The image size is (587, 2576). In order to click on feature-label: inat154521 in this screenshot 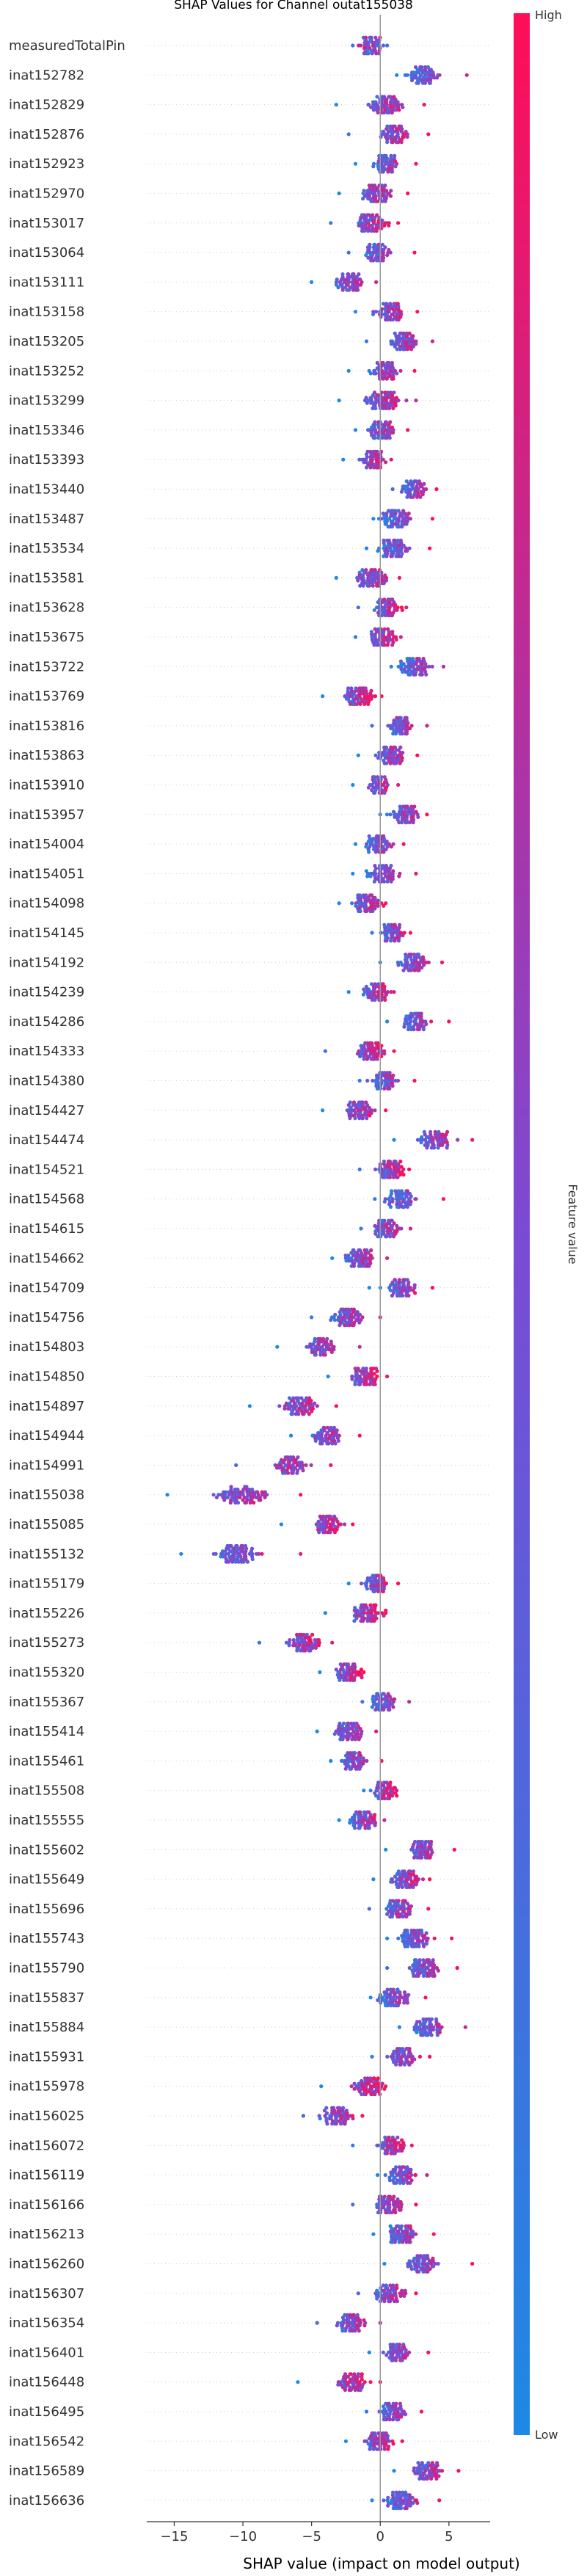, I will do `click(46, 1169)`.